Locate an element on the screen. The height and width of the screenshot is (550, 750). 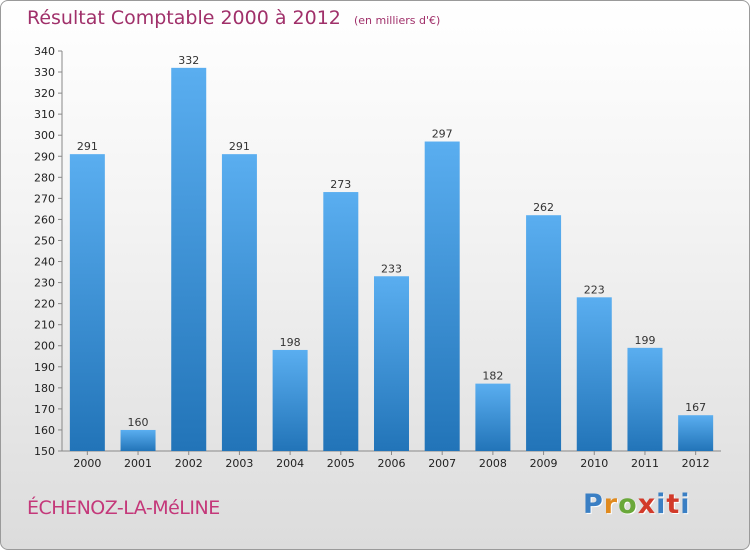
logo-letter: x is located at coordinates (647, 504).